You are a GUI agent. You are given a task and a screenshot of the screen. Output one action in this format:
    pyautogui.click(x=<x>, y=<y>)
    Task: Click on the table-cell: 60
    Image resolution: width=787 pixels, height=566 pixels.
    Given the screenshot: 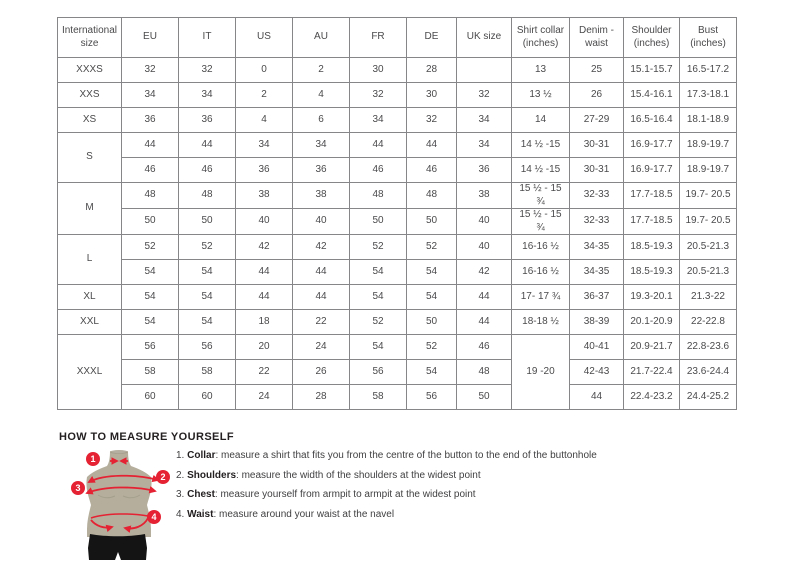 What is the action you would take?
    pyautogui.click(x=207, y=397)
    